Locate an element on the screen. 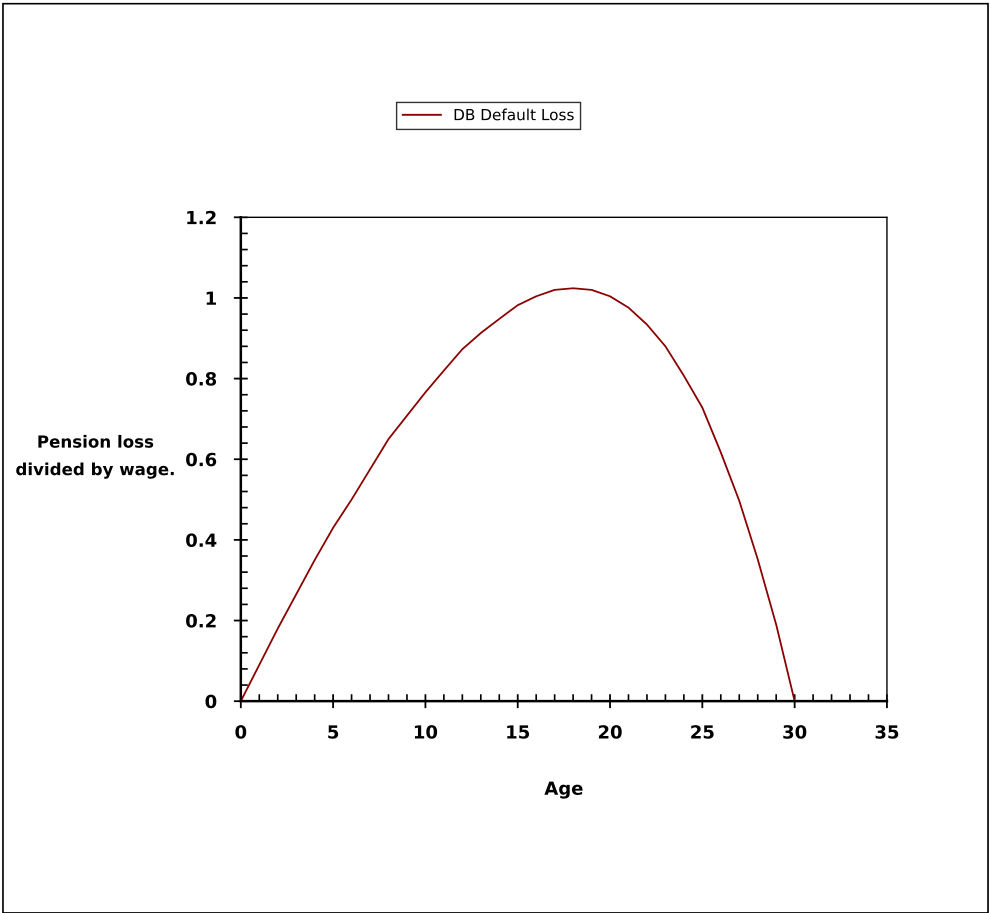  y-tick-label: 0.8 is located at coordinates (201, 379).